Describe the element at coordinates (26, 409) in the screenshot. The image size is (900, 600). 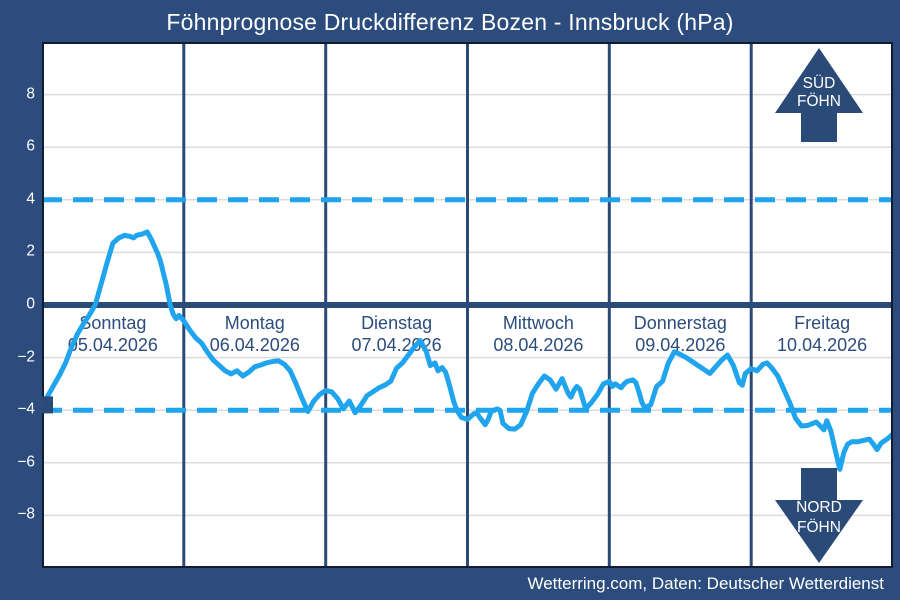
I see `y-tick-label--4: −4` at that location.